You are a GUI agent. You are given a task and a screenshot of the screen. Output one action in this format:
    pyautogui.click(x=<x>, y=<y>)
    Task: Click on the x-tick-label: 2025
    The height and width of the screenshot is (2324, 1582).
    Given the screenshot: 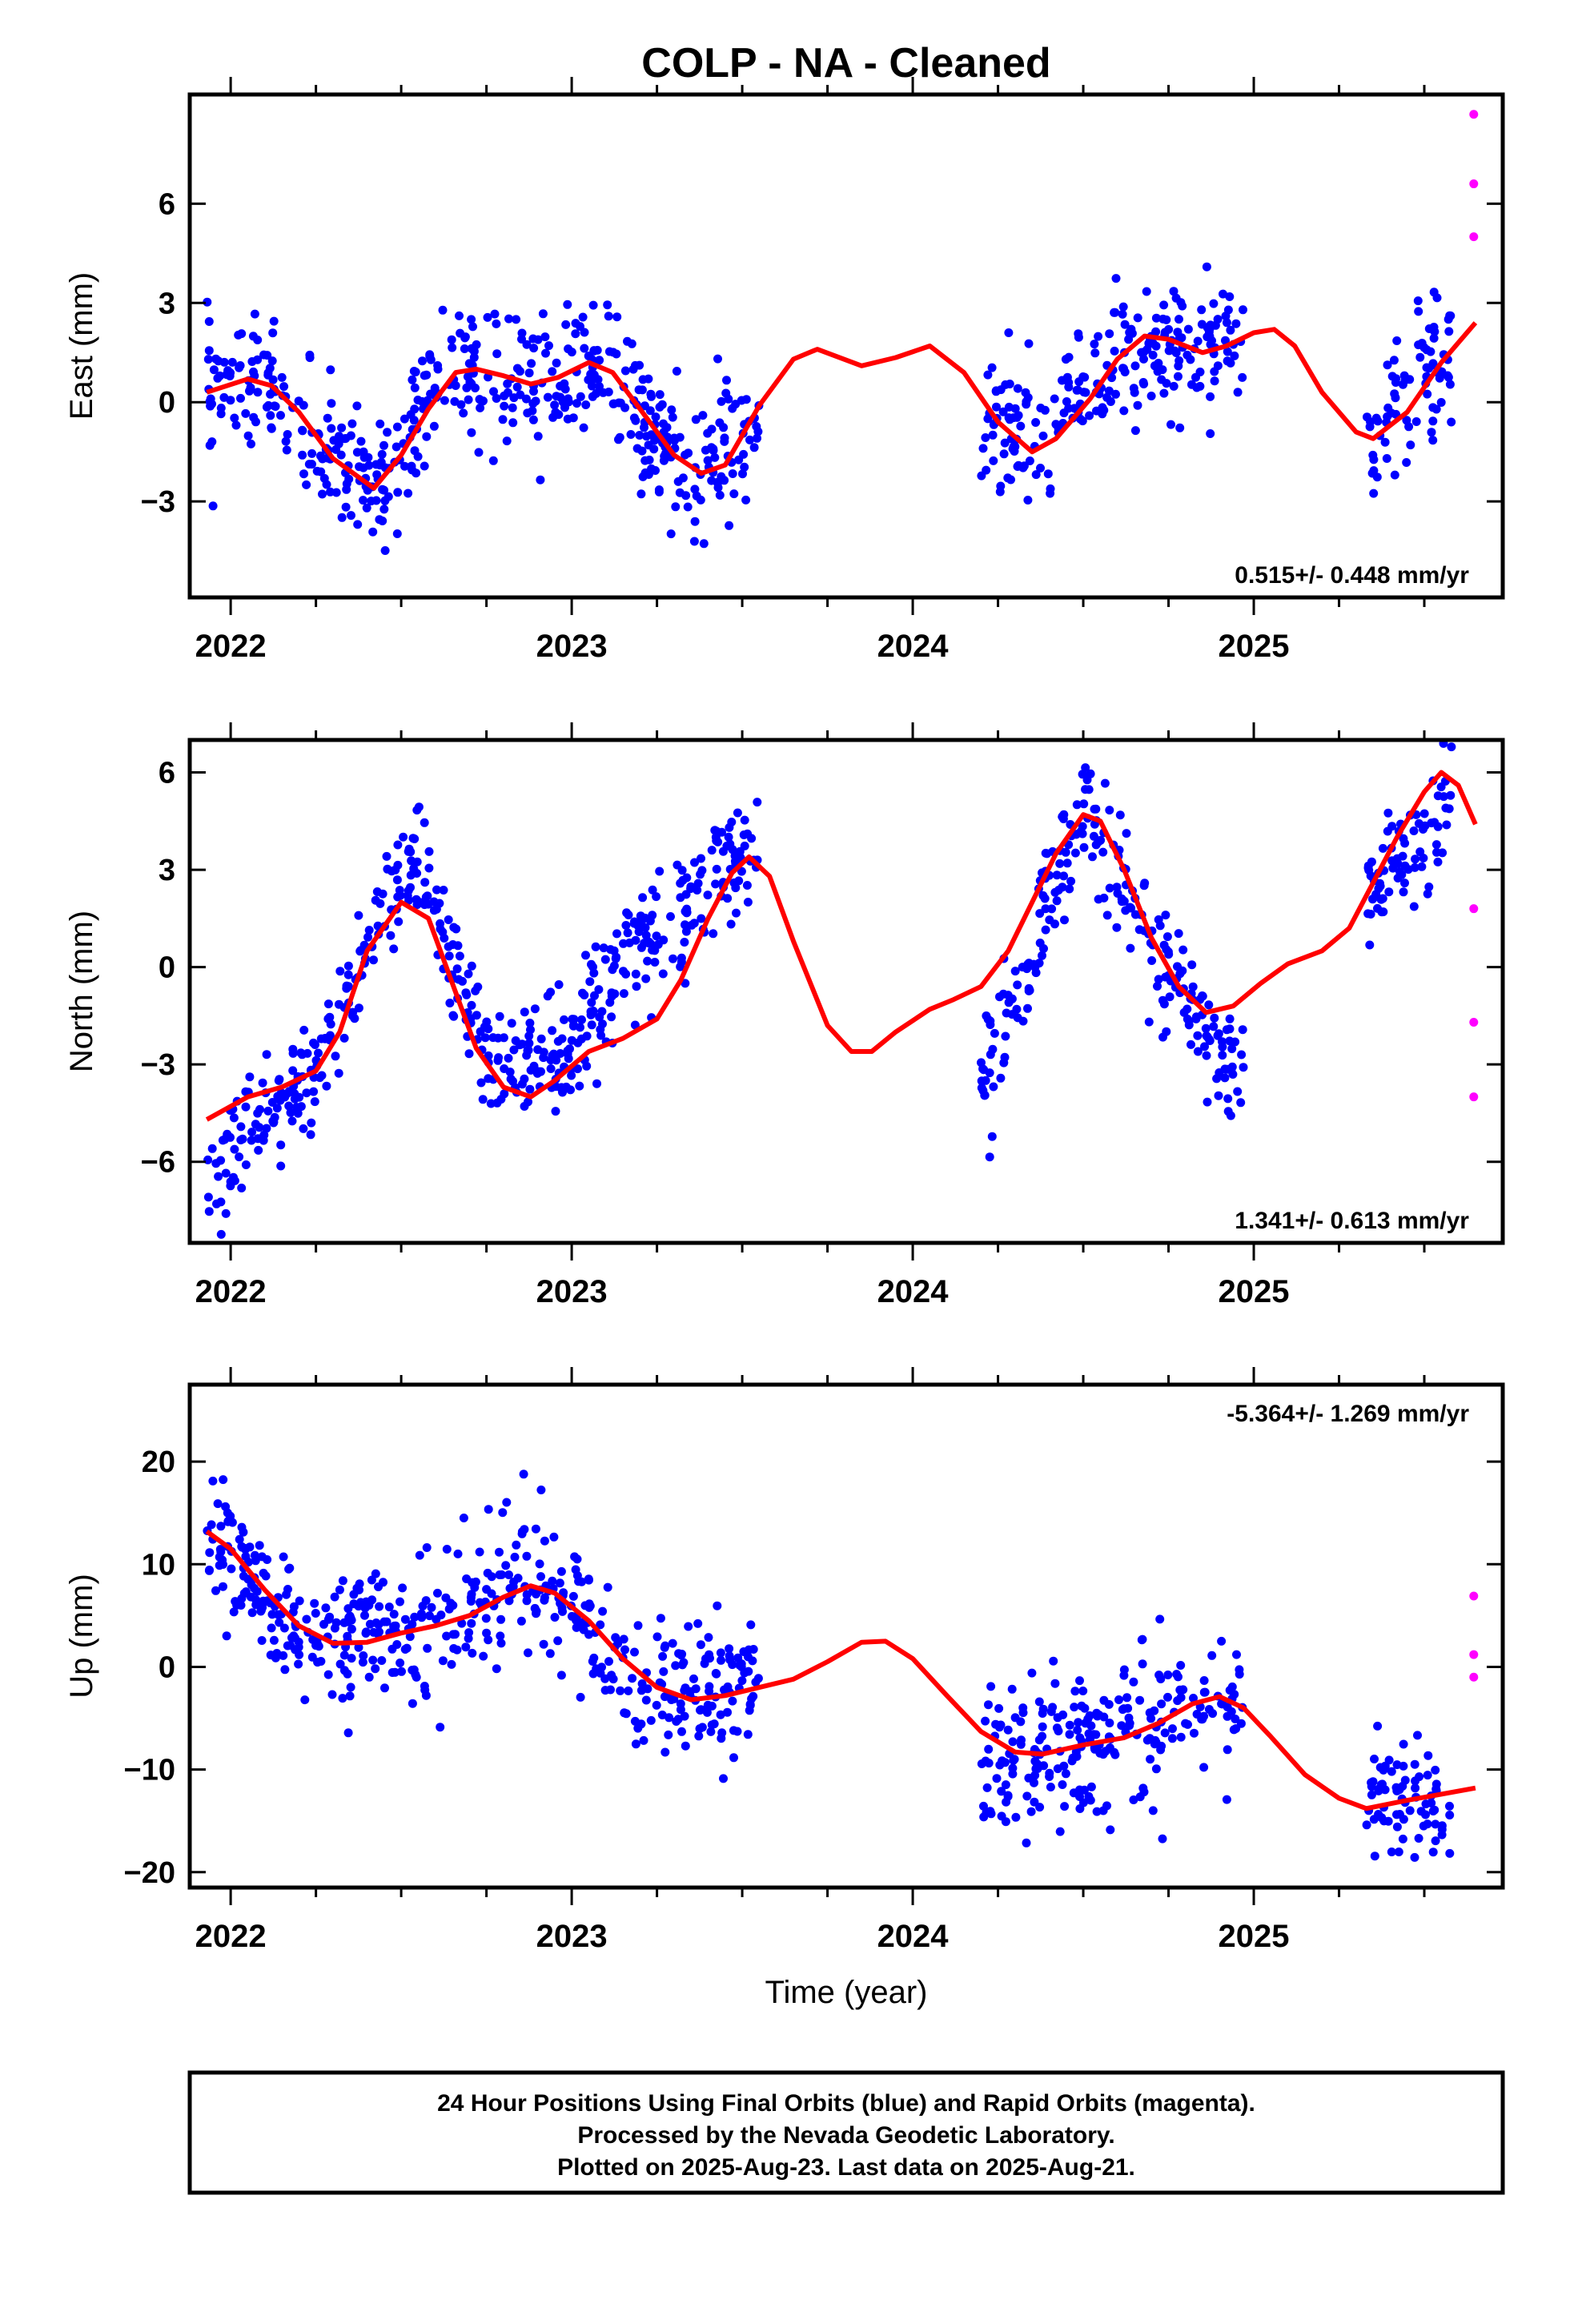 What is the action you would take?
    pyautogui.click(x=1254, y=1291)
    